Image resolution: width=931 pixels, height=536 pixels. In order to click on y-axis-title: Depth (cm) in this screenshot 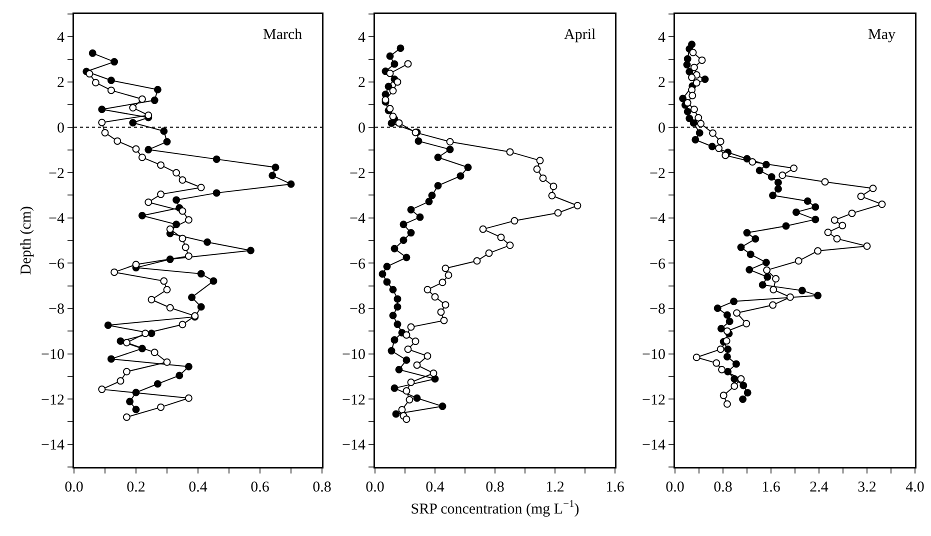, I will do `click(26, 240)`.